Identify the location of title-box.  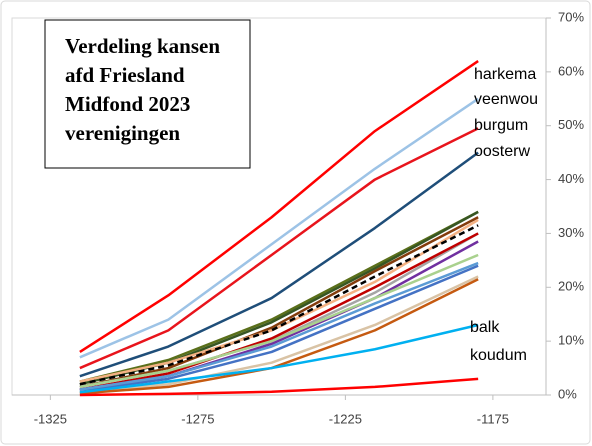
(147, 94).